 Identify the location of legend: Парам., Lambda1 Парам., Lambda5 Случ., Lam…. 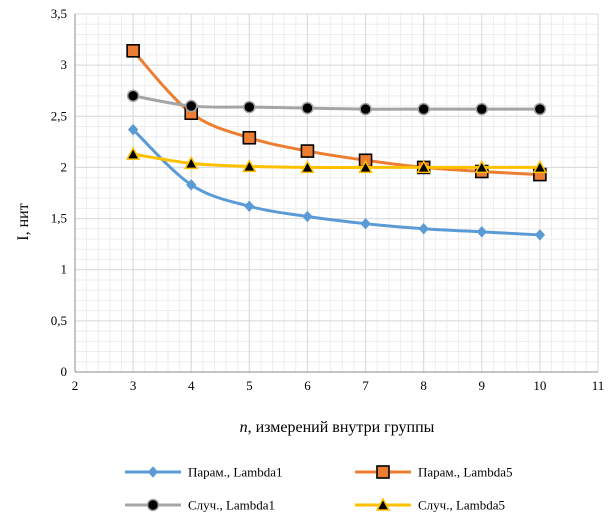
(319, 489).